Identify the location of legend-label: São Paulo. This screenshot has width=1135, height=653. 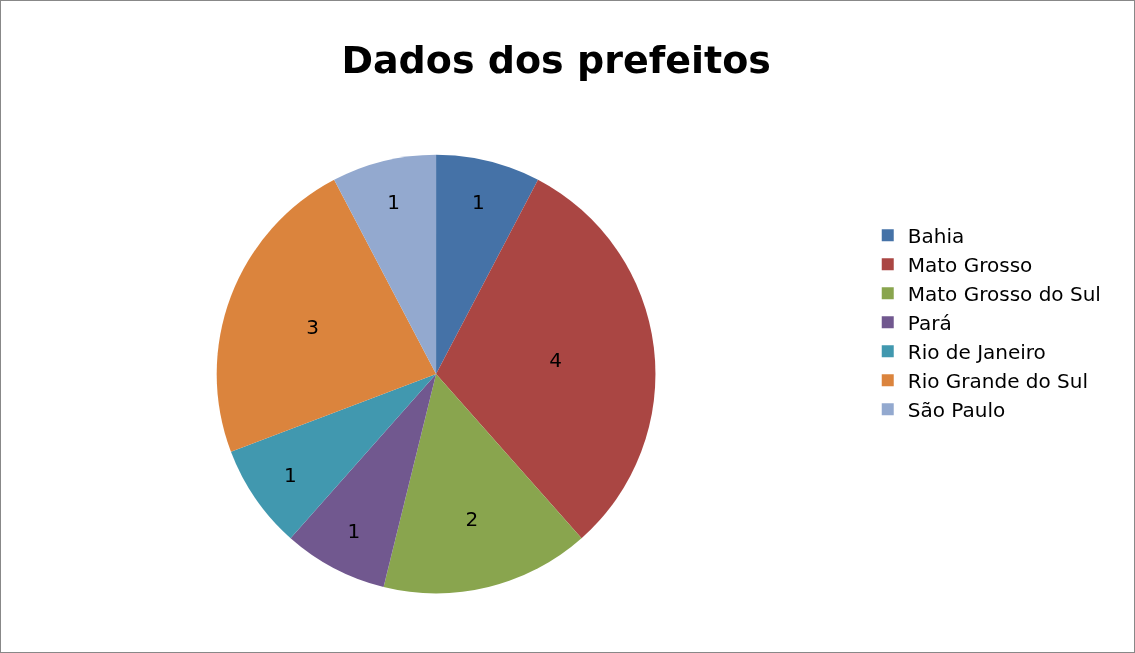
(956, 410).